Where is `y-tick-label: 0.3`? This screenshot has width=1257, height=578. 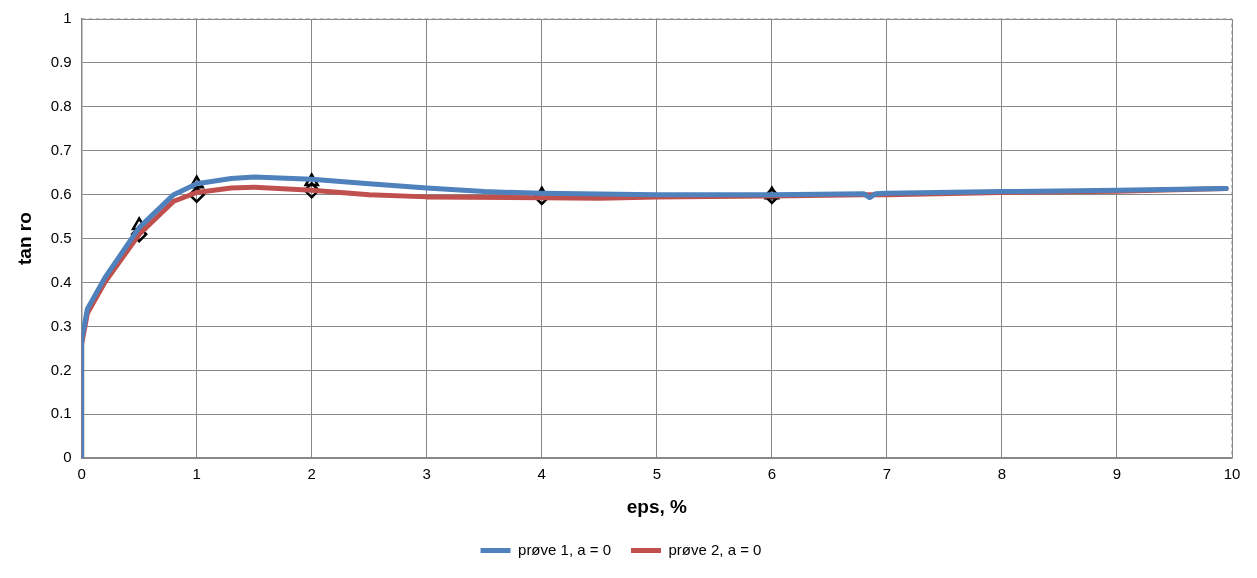 y-tick-label: 0.3 is located at coordinates (61, 325).